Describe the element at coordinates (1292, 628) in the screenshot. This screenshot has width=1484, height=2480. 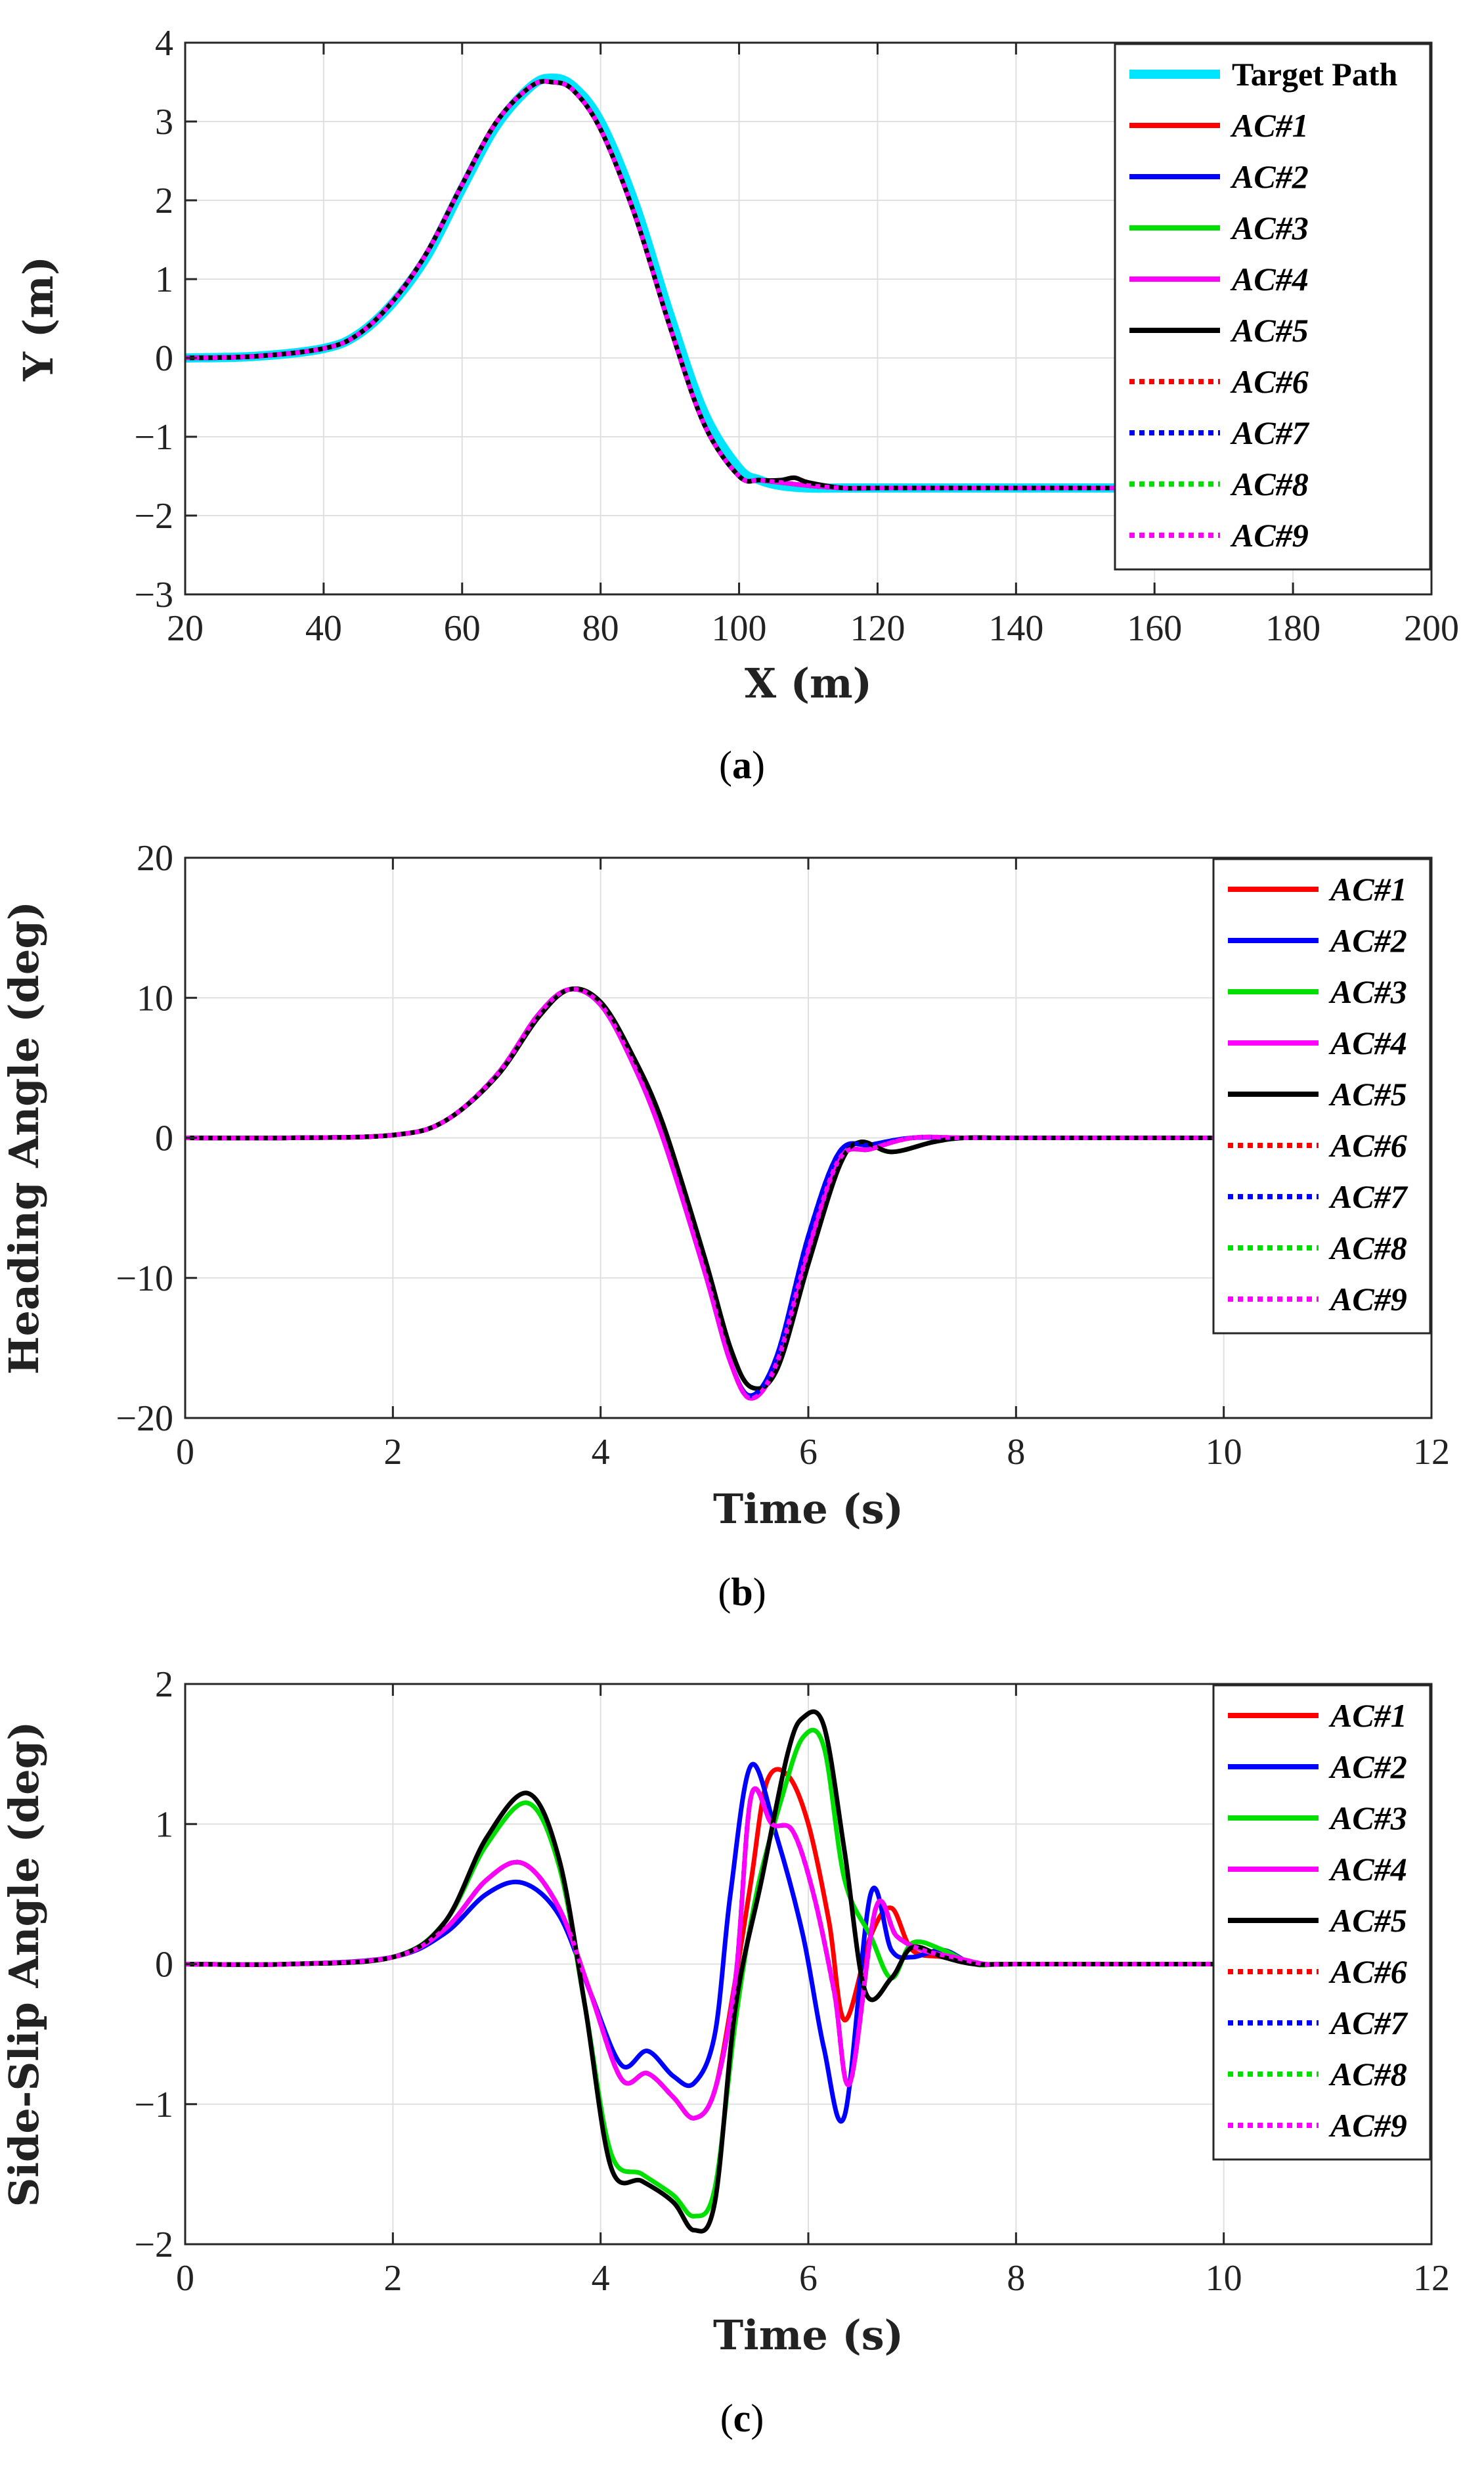
I see `x-tick-label: 180` at that location.